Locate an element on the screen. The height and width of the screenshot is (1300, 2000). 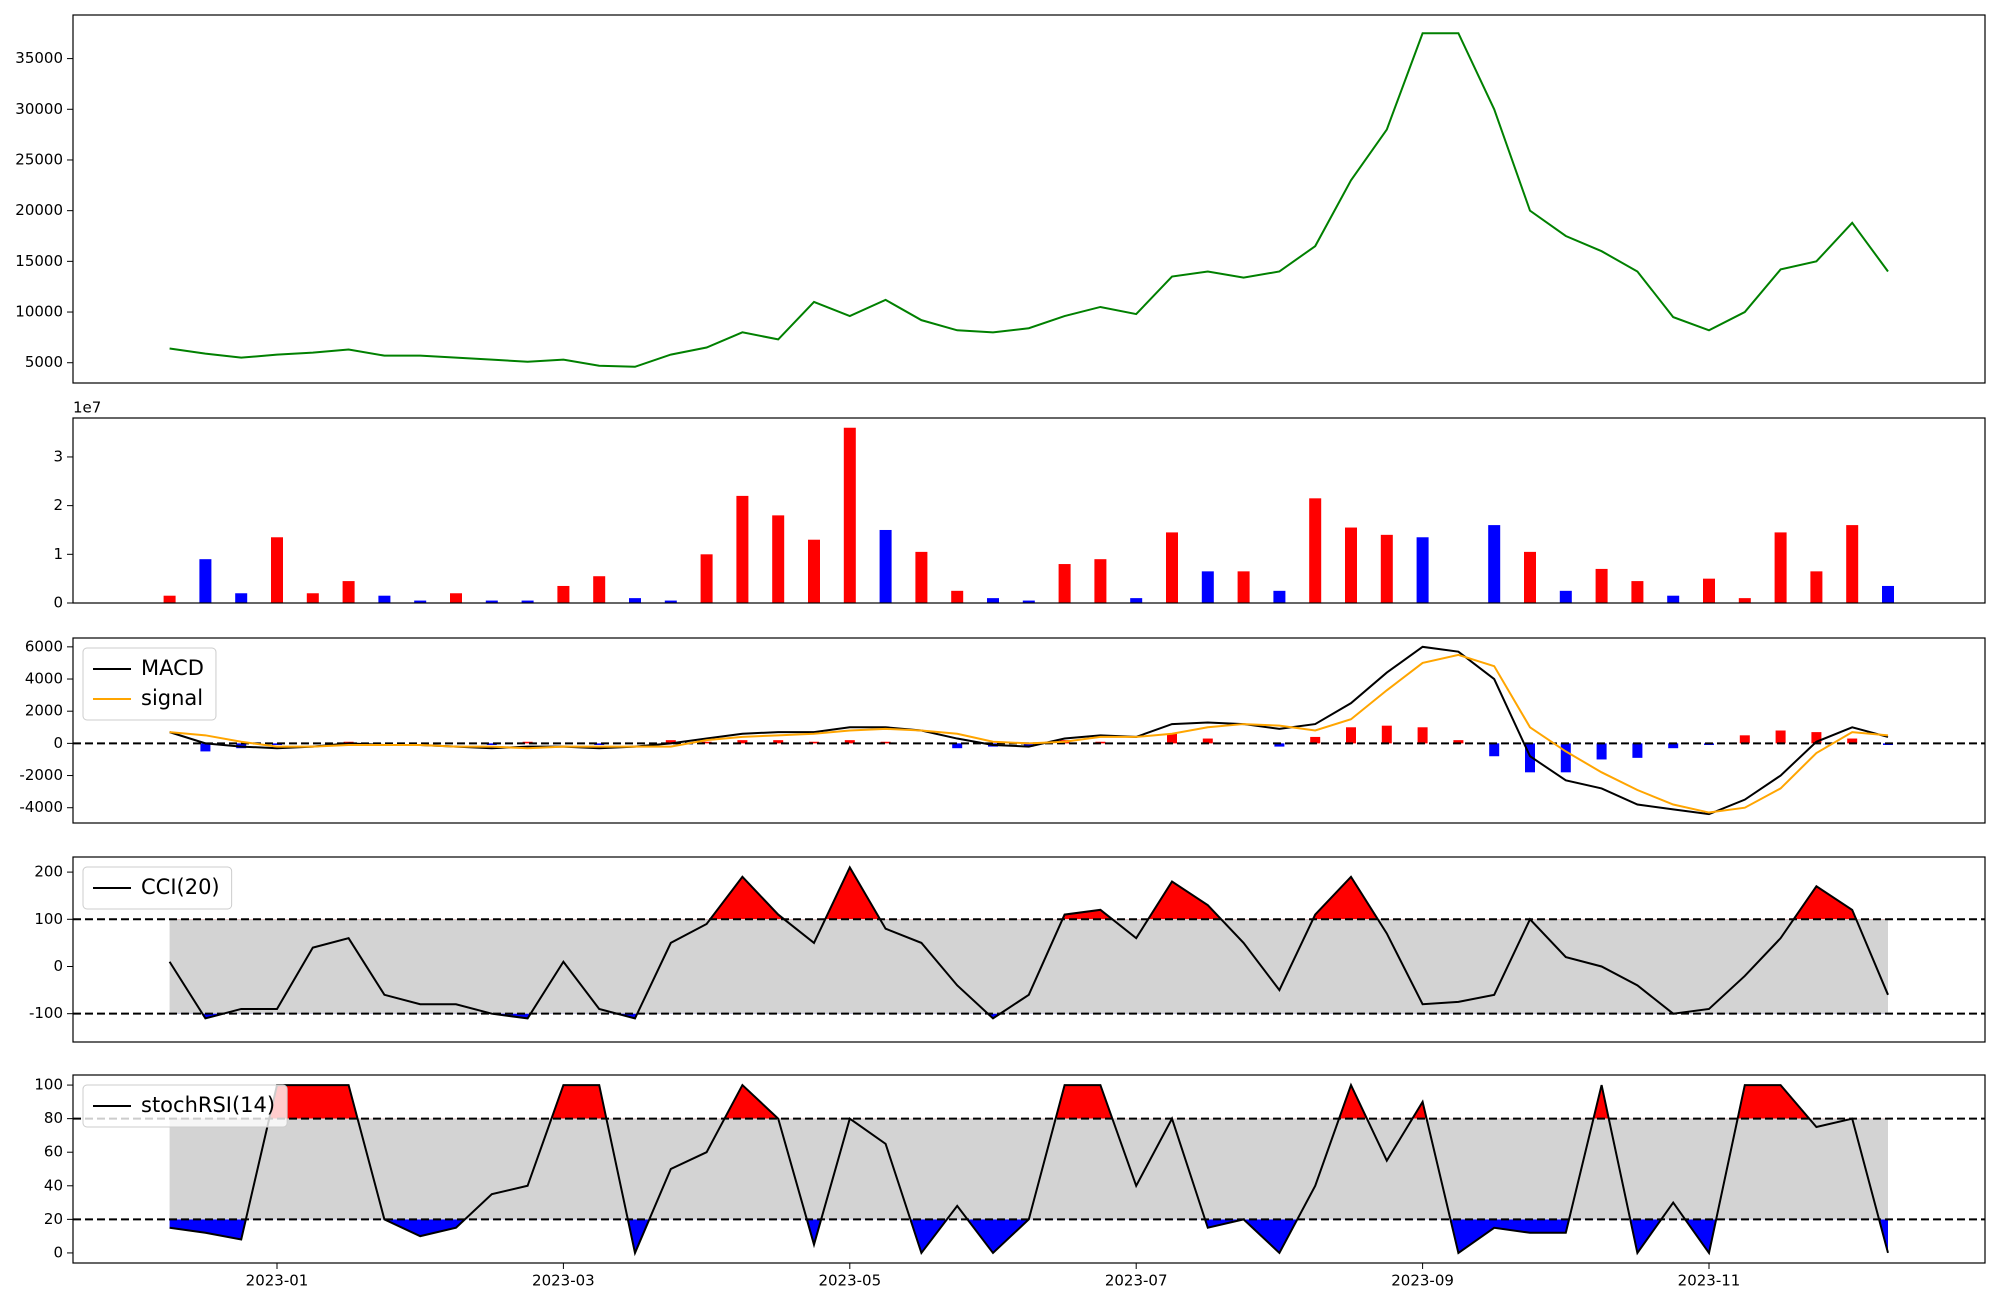
legend-label: MACD is located at coordinates (172, 668).